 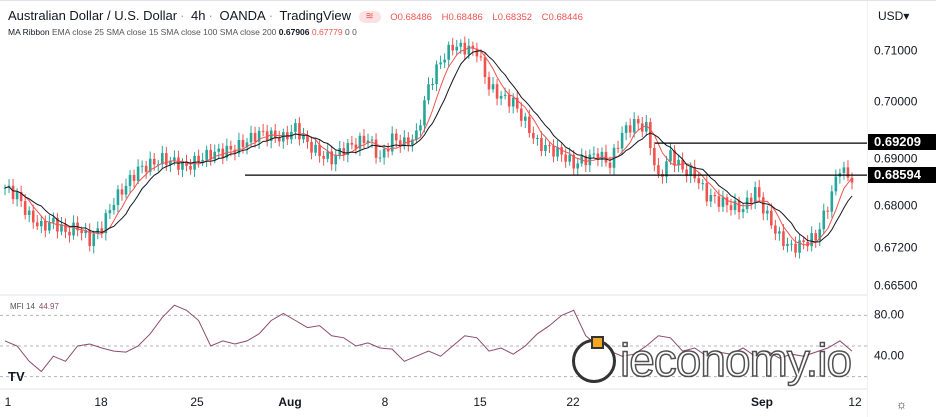 What do you see at coordinates (327, 32) in the screenshot?
I see `ma-value-2: 0.67779` at bounding box center [327, 32].